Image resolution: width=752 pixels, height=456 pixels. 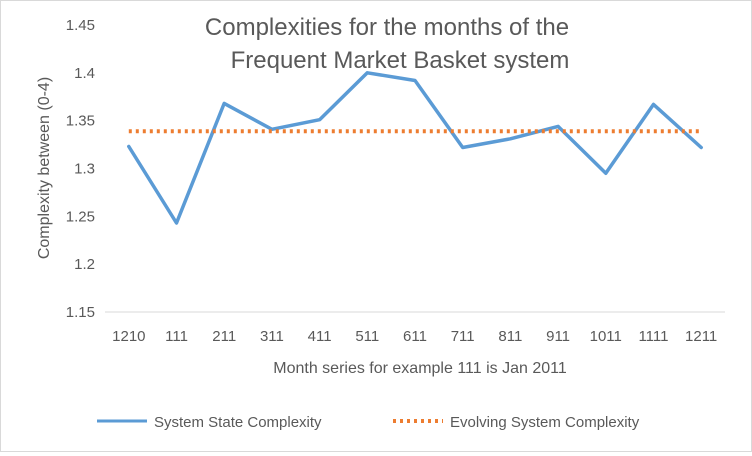 What do you see at coordinates (84, 264) in the screenshot?
I see `y-tick-label: 1.2` at bounding box center [84, 264].